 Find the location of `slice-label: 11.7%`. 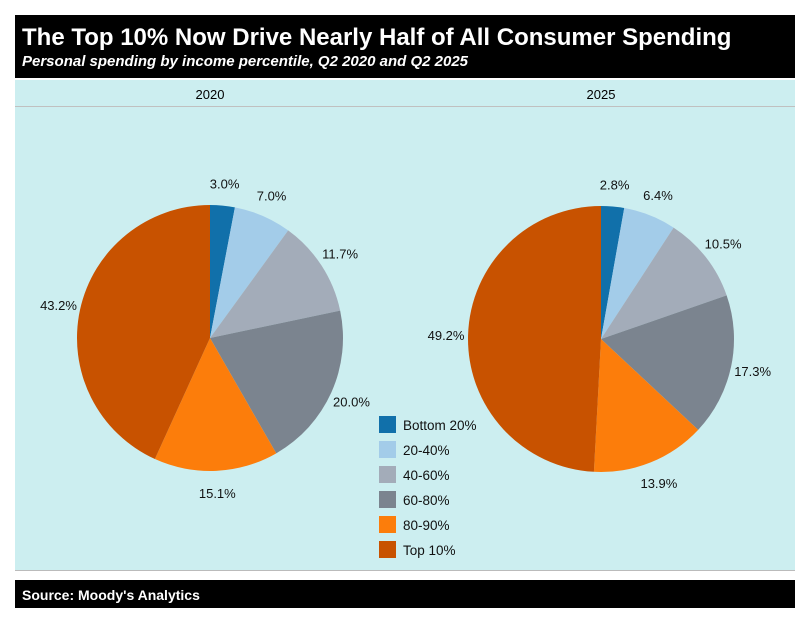

slice-label: 11.7% is located at coordinates (340, 254).